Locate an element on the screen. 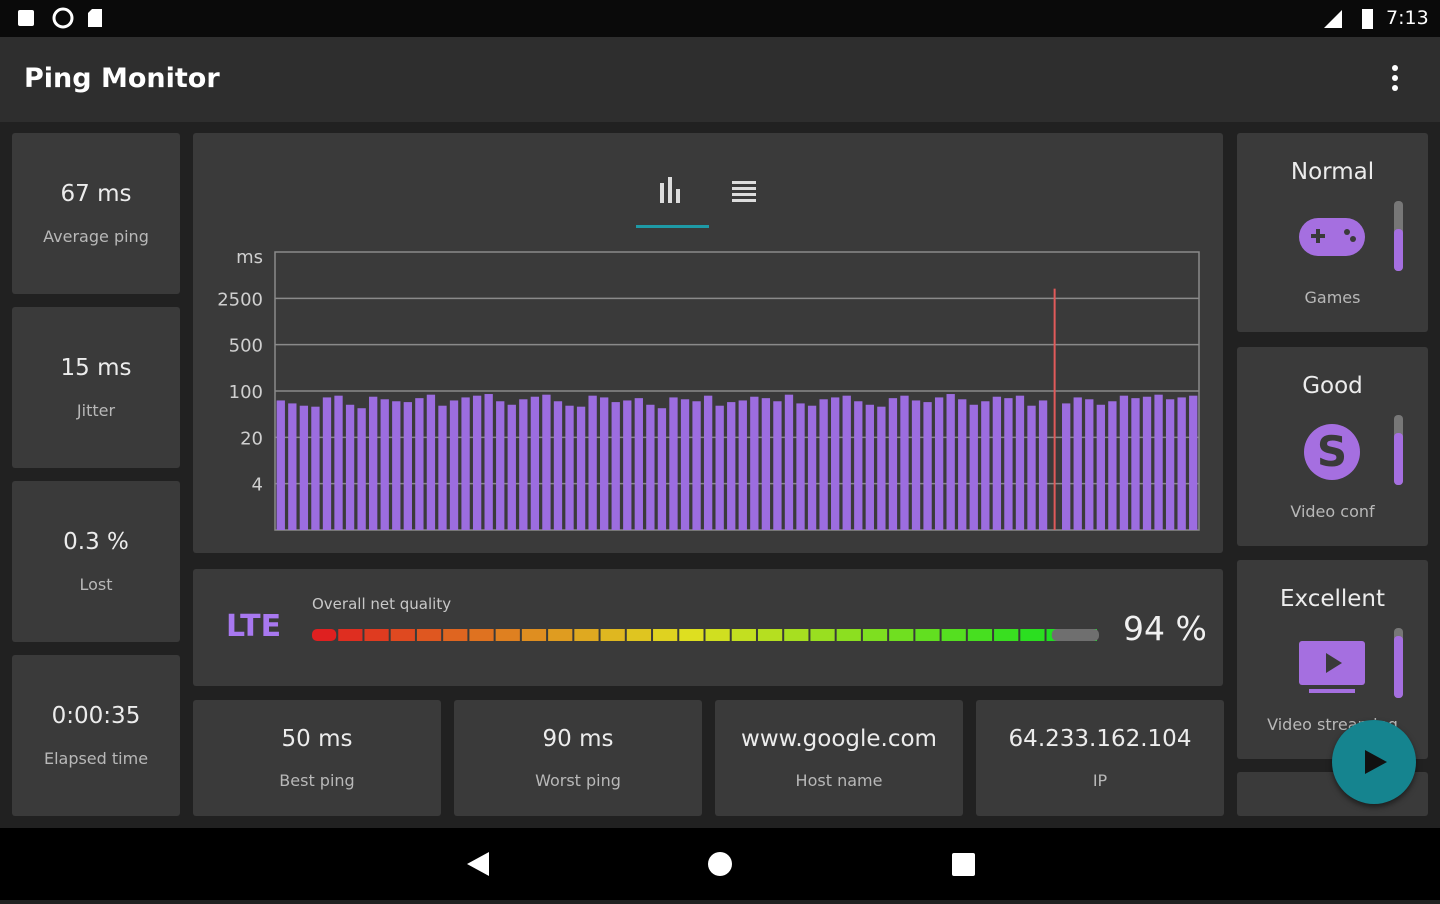  profile-icon is located at coordinates (1332, 237).